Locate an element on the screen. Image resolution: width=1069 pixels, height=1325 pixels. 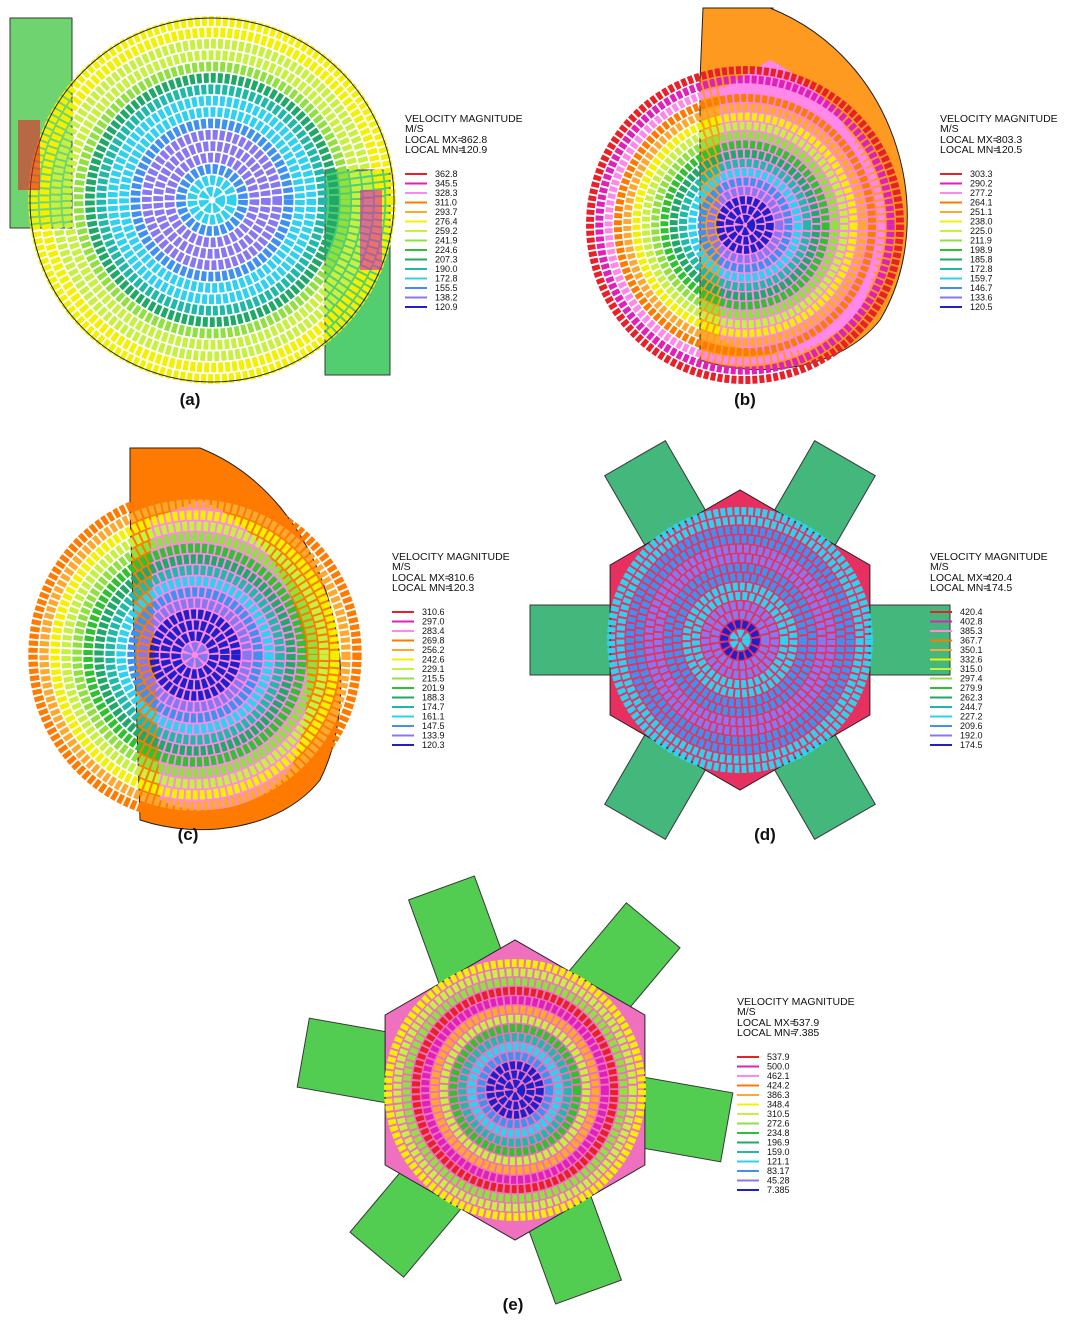
panel-label: (a) is located at coordinates (190, 399).